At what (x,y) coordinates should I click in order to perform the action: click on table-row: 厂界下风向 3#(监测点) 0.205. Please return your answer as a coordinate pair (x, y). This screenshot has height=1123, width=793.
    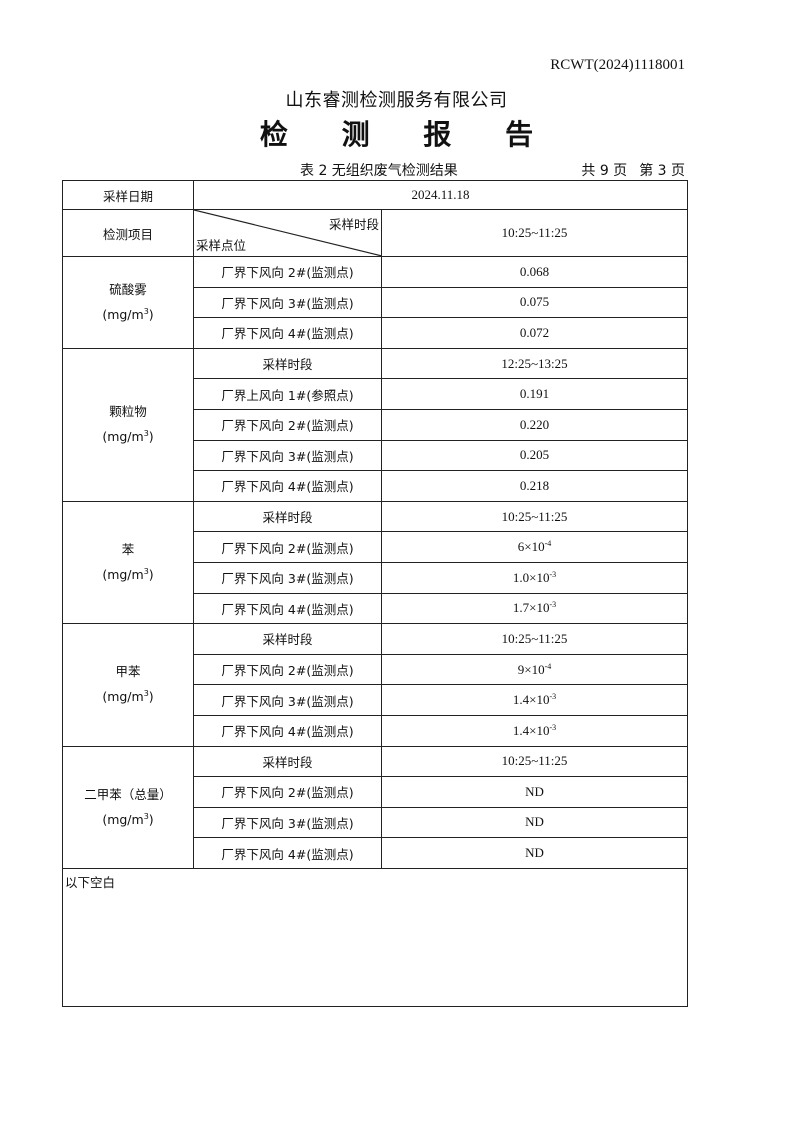
    Looking at the image, I should click on (375, 455).